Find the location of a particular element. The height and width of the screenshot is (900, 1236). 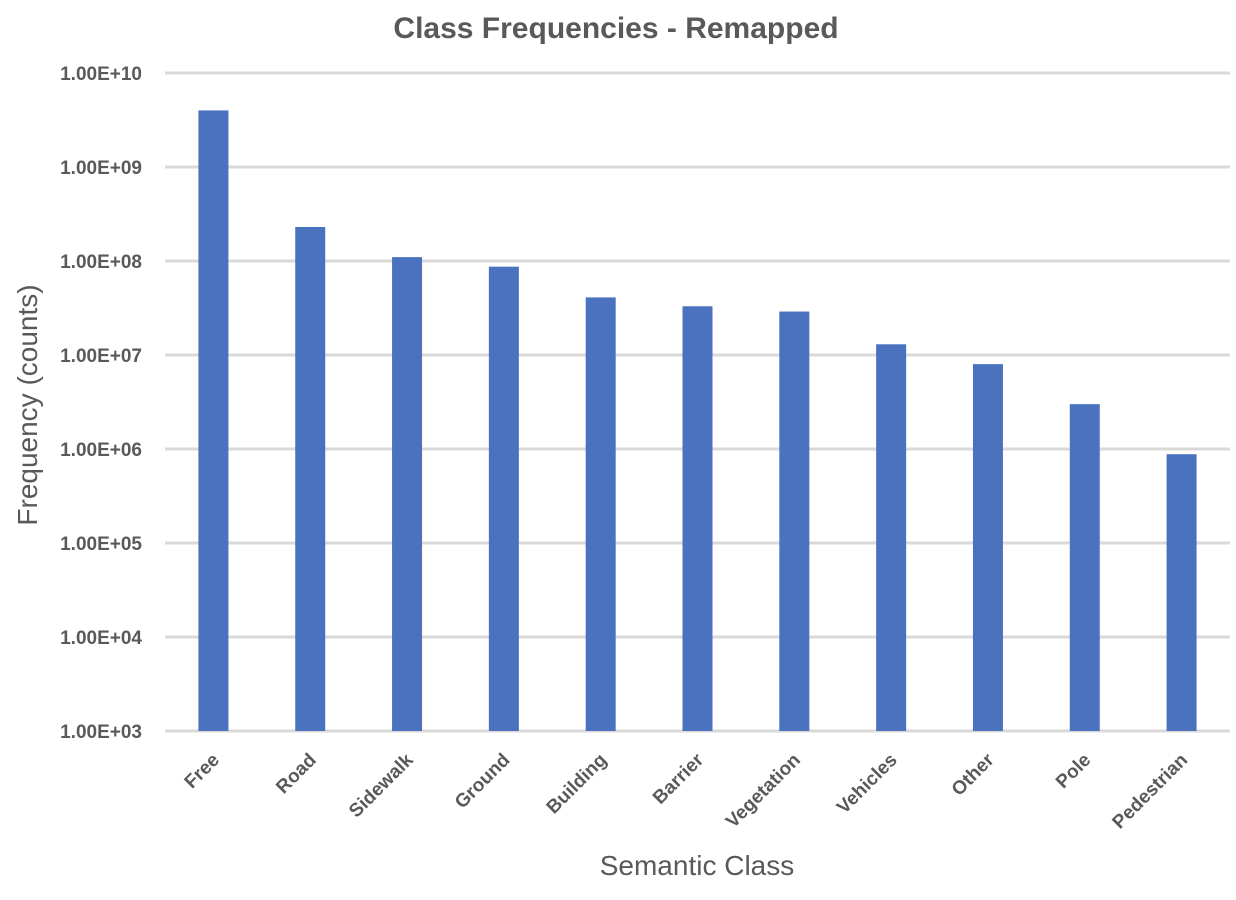

y-tick-label: 1.00E+03 is located at coordinates (101, 732).